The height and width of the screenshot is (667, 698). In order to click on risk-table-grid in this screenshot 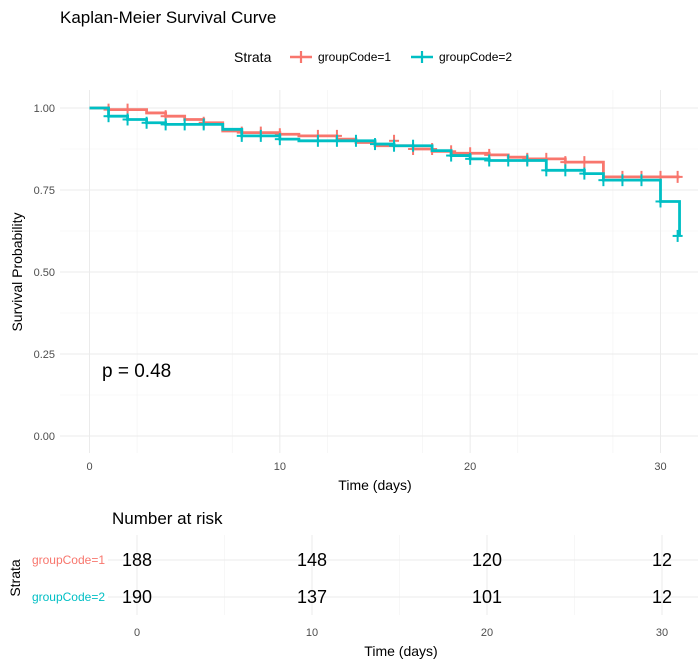, I will do `click(403, 575)`.